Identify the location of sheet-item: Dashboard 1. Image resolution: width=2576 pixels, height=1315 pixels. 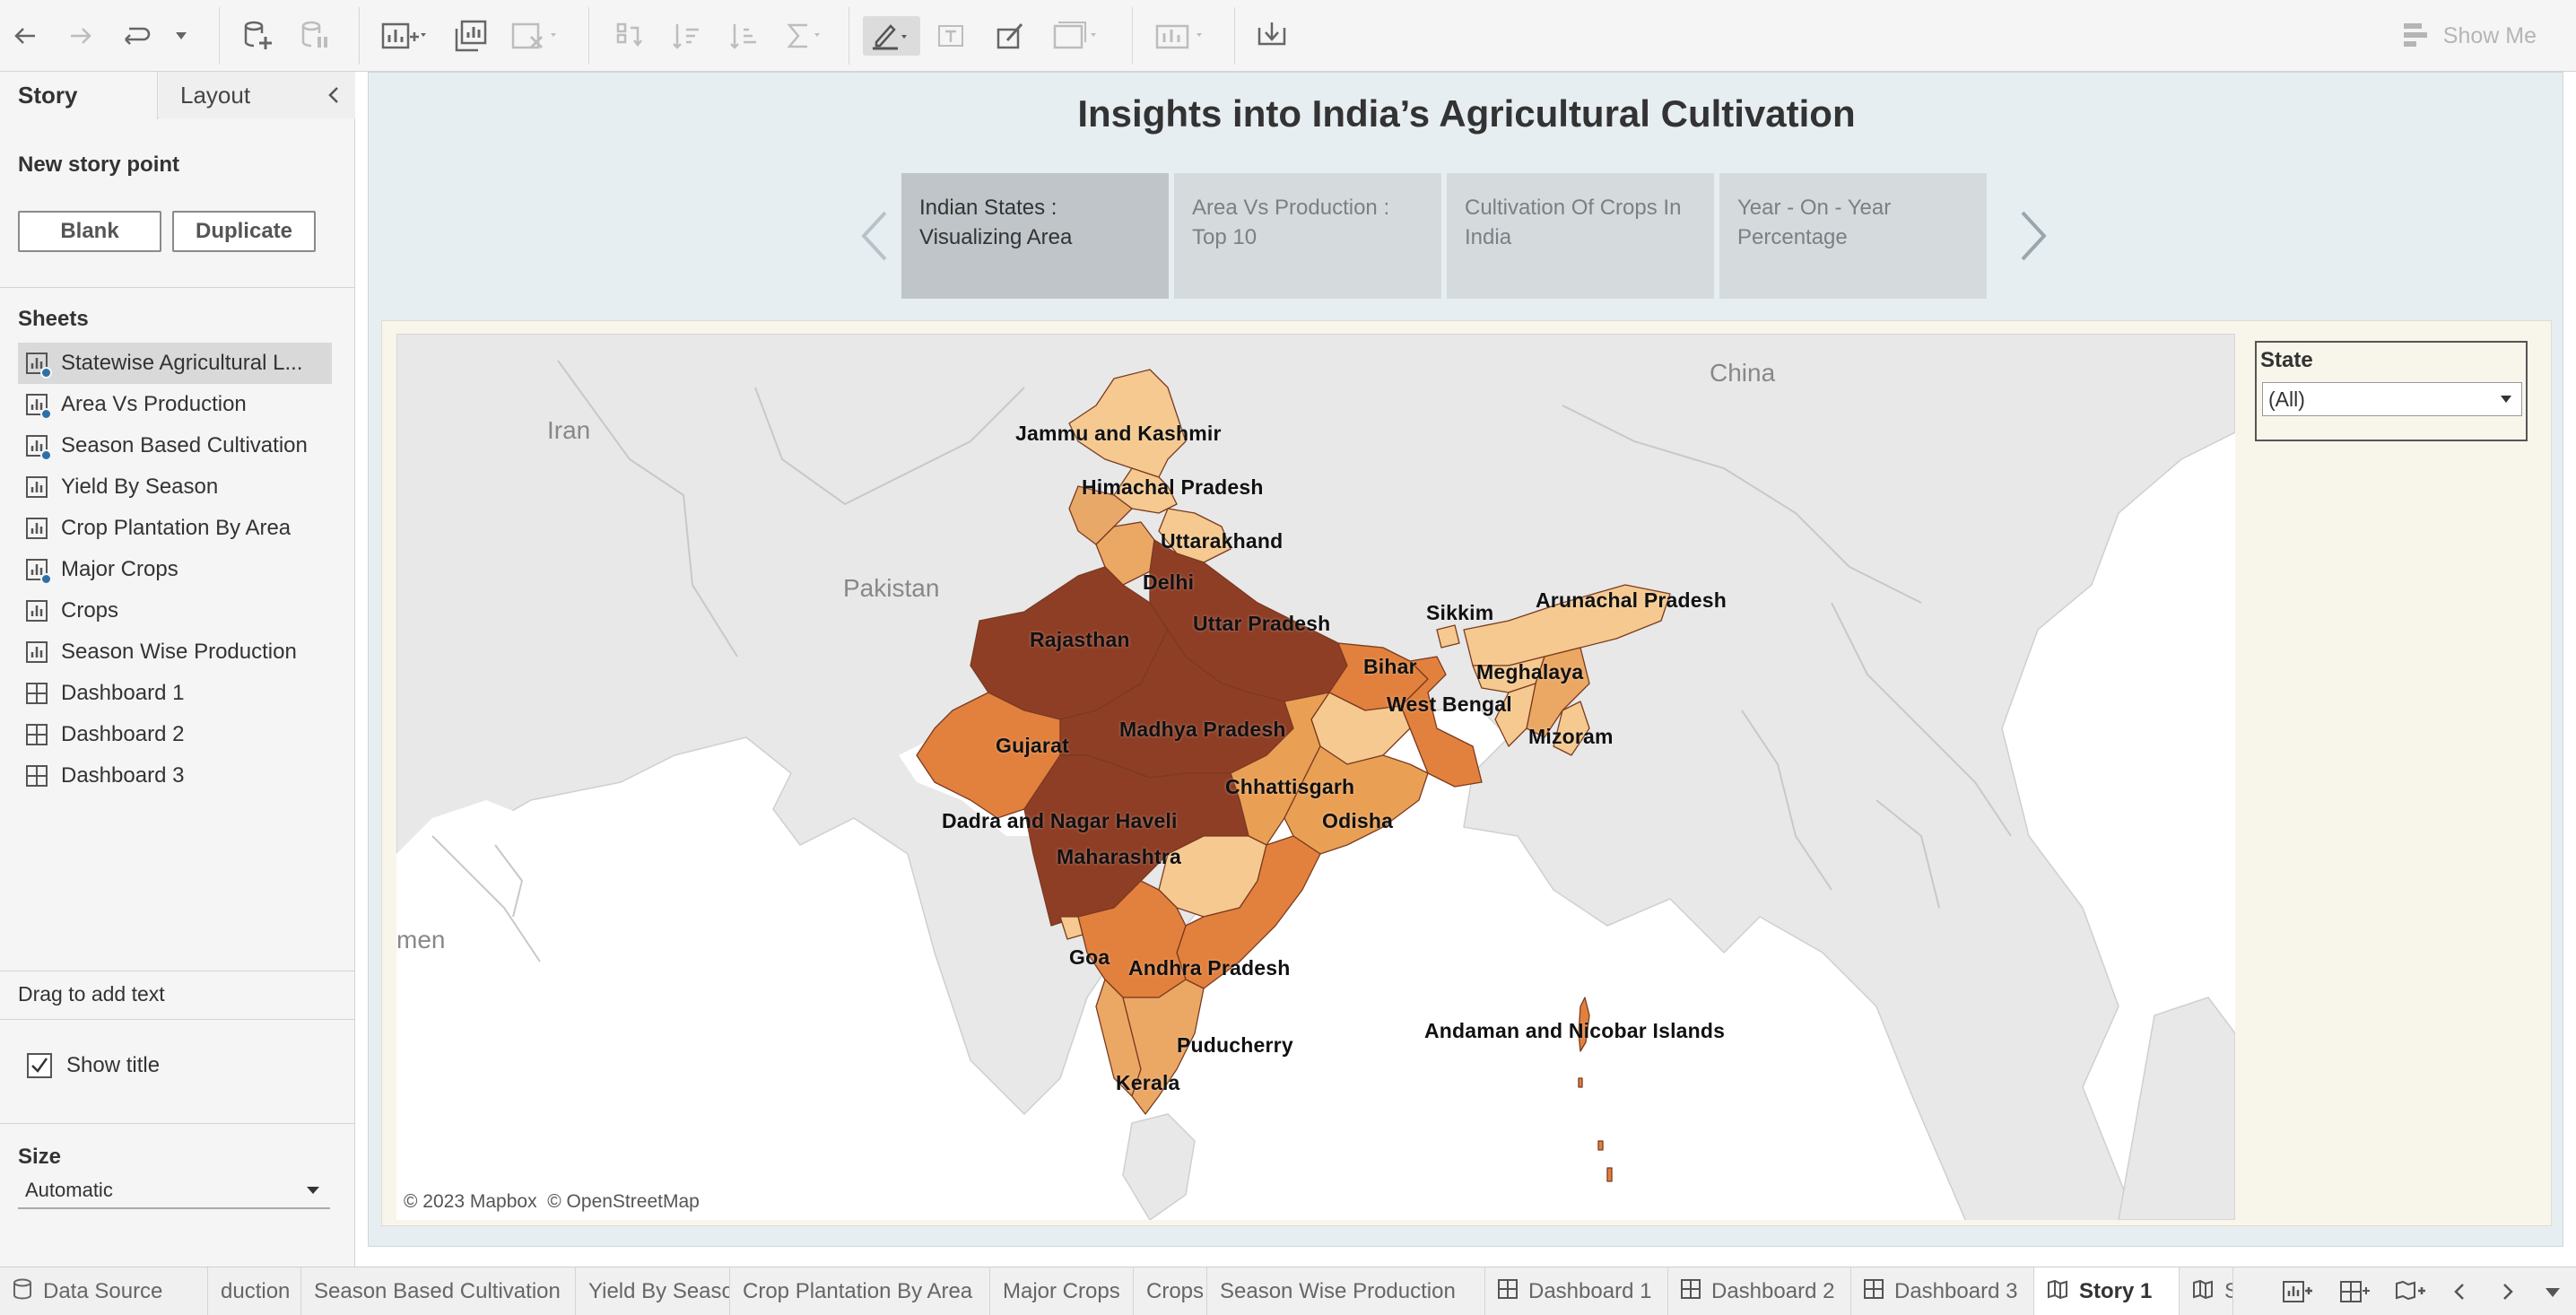
(175, 693).